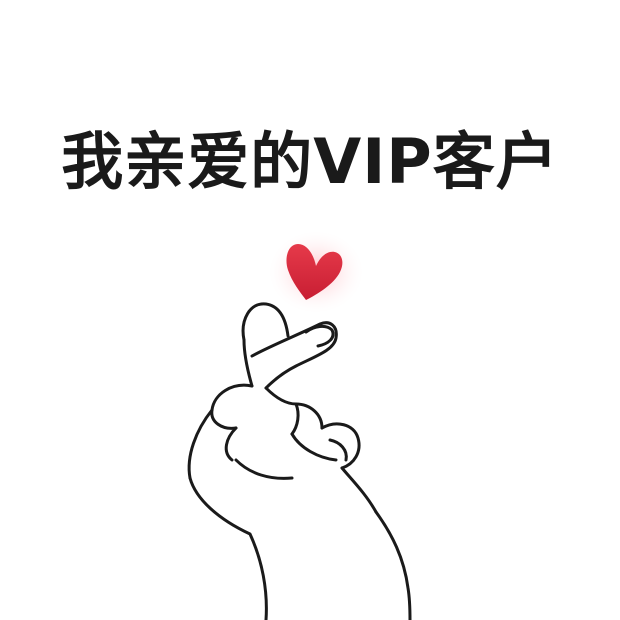  I want to click on caption-text: 我亲爱的VIP客户, so click(310, 161).